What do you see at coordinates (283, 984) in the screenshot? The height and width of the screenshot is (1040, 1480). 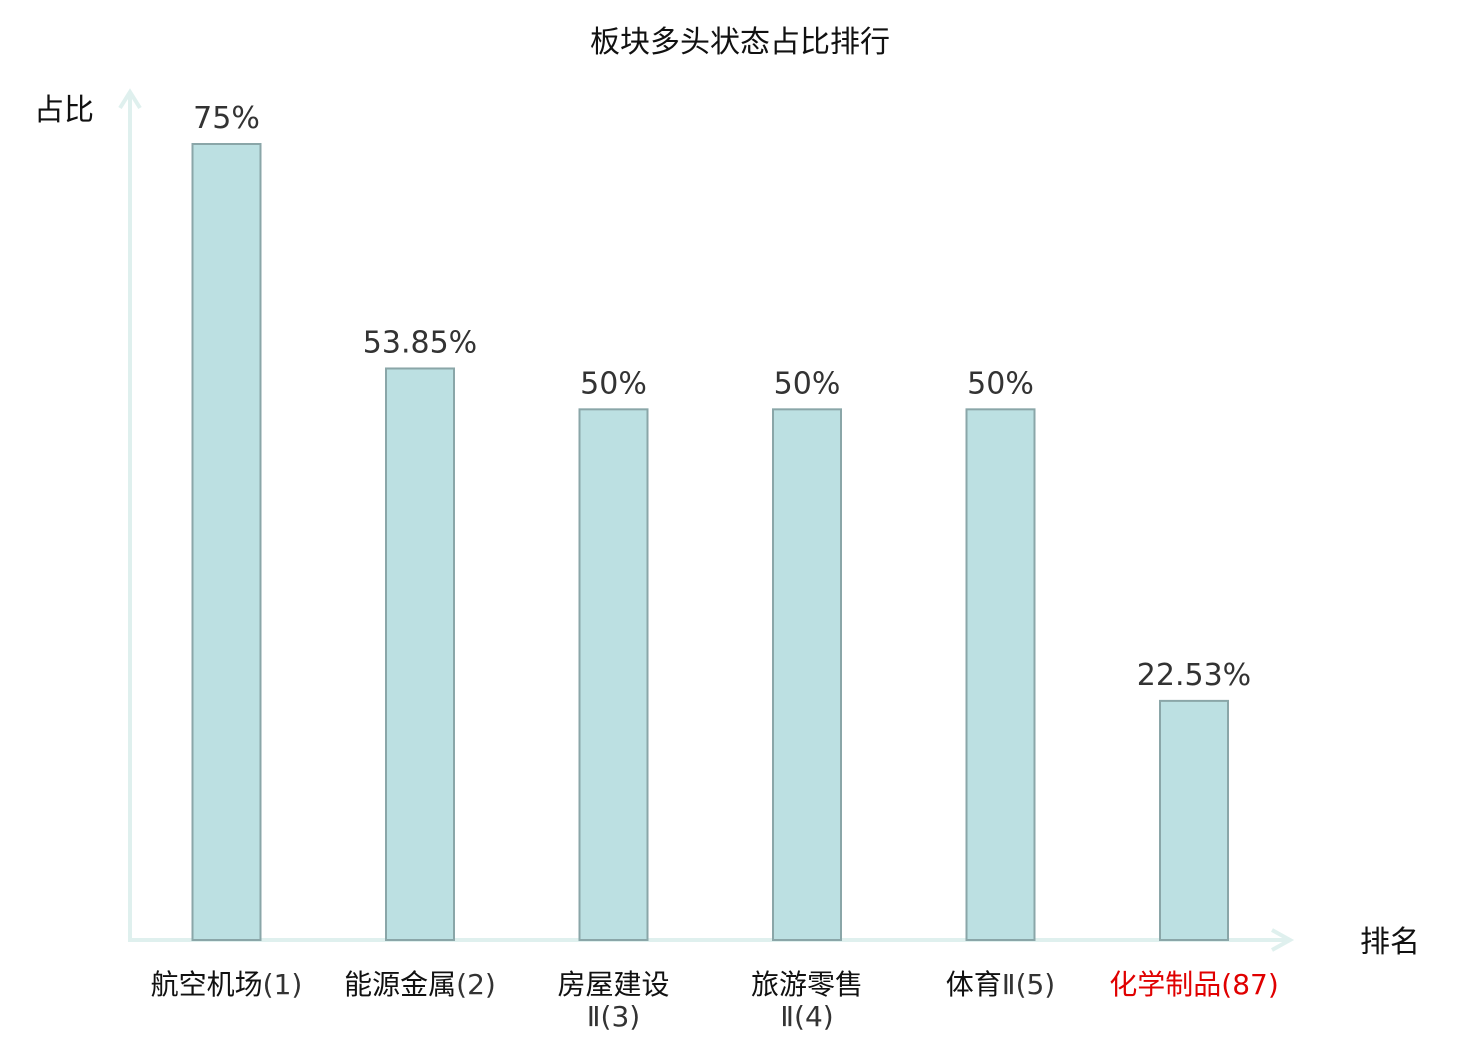 I see `category-rank: (1)` at bounding box center [283, 984].